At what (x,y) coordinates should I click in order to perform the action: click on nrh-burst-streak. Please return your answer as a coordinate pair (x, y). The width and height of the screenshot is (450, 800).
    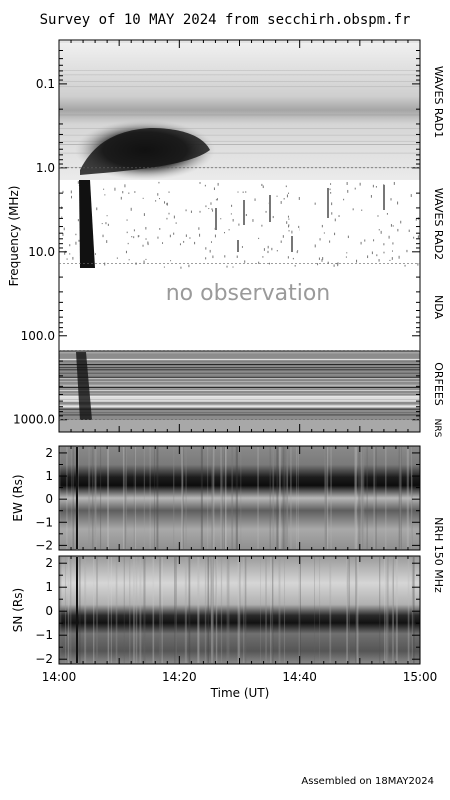
    Looking at the image, I should click on (77, 498).